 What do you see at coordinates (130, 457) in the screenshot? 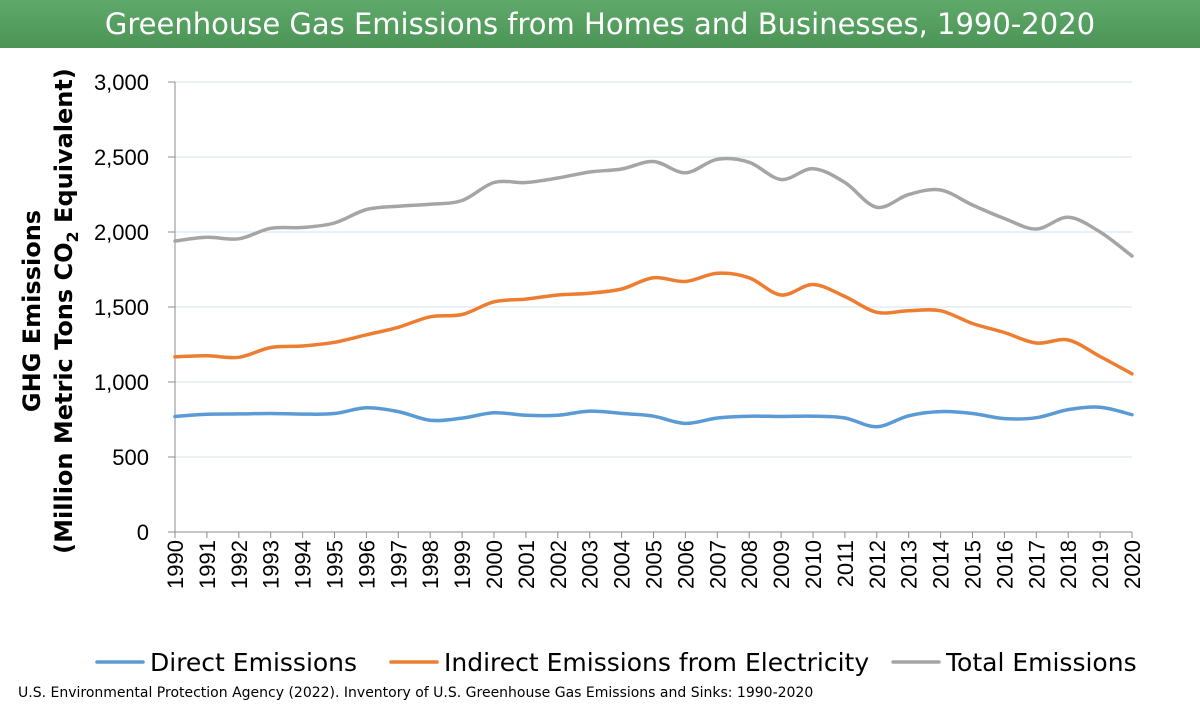
I see `y-tick-label: 500` at bounding box center [130, 457].